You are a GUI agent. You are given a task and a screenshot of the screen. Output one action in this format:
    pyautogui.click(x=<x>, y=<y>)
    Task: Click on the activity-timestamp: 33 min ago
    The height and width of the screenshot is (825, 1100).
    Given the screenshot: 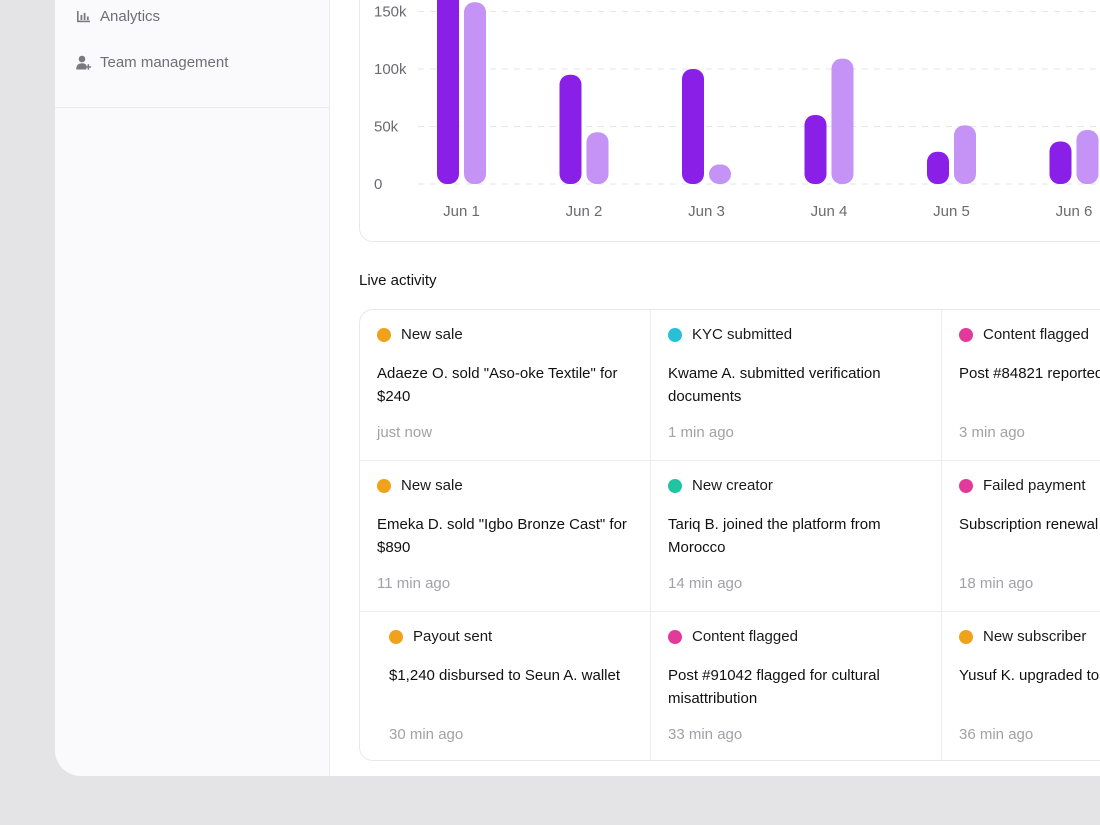 What is the action you would take?
    pyautogui.click(x=705, y=734)
    